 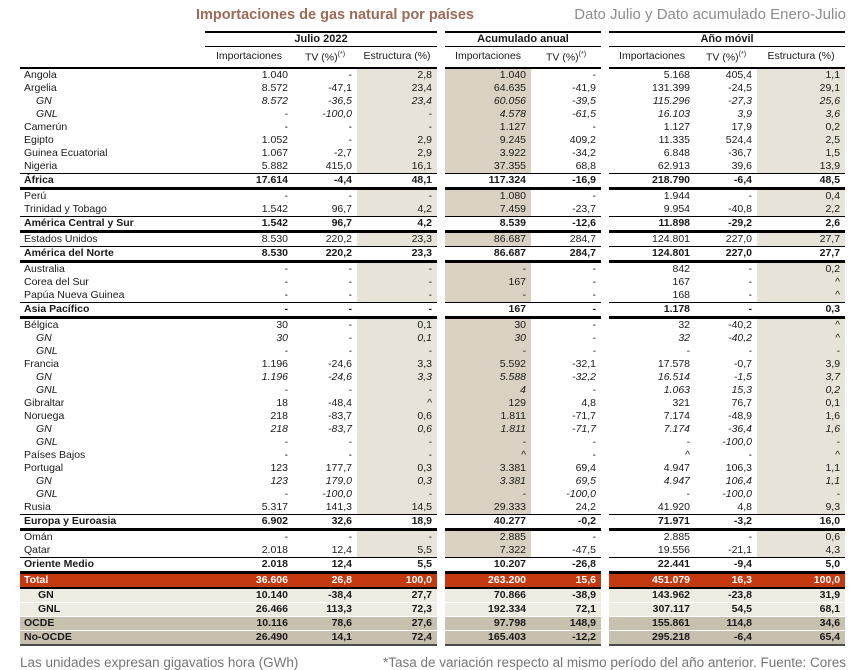 I want to click on table-cell: 100,0, so click(x=397, y=580).